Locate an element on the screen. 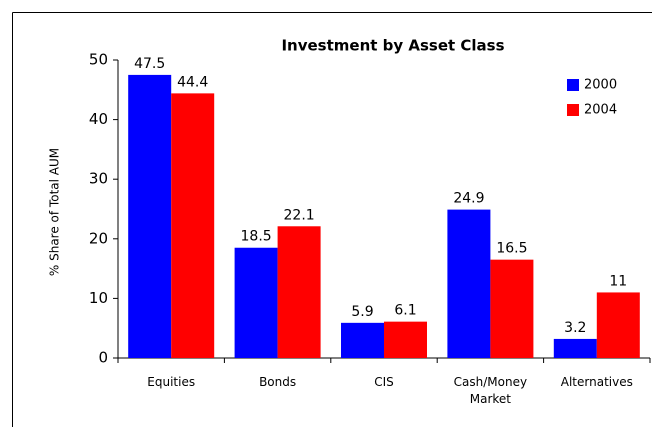  data-label: 47.5 is located at coordinates (149, 64).